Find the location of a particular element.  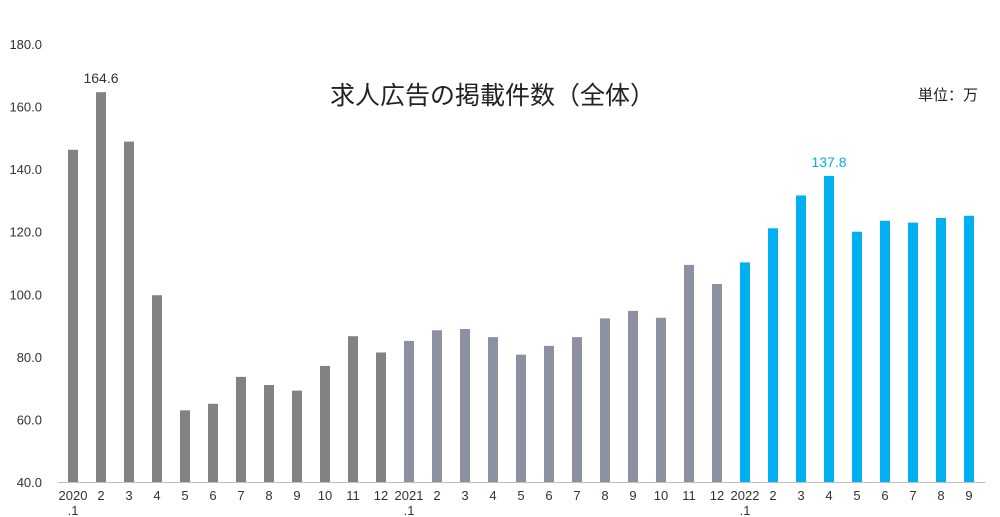

y-tick-label: 100.0 is located at coordinates (25, 294).